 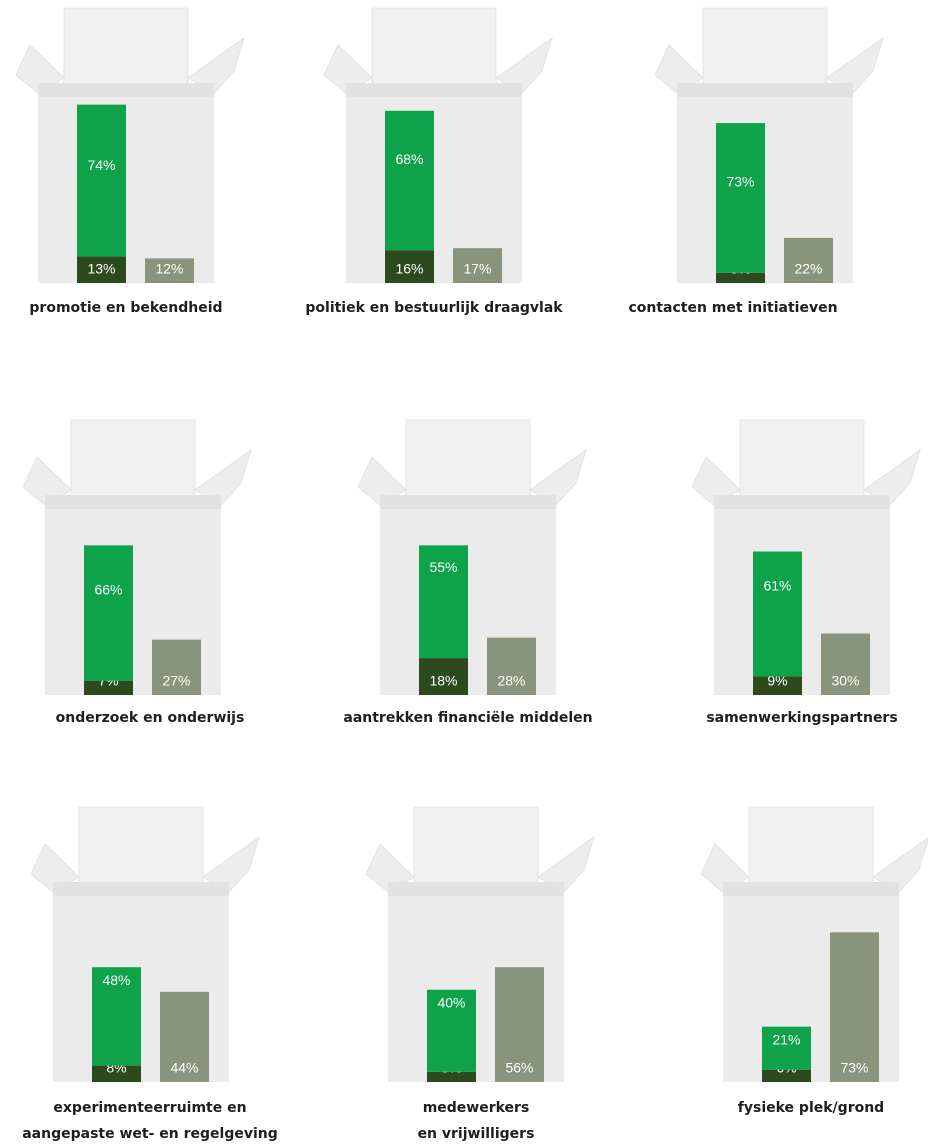 What do you see at coordinates (150, 1134) in the screenshot?
I see `chart-title: aangepaste wet- en regelgeving` at bounding box center [150, 1134].